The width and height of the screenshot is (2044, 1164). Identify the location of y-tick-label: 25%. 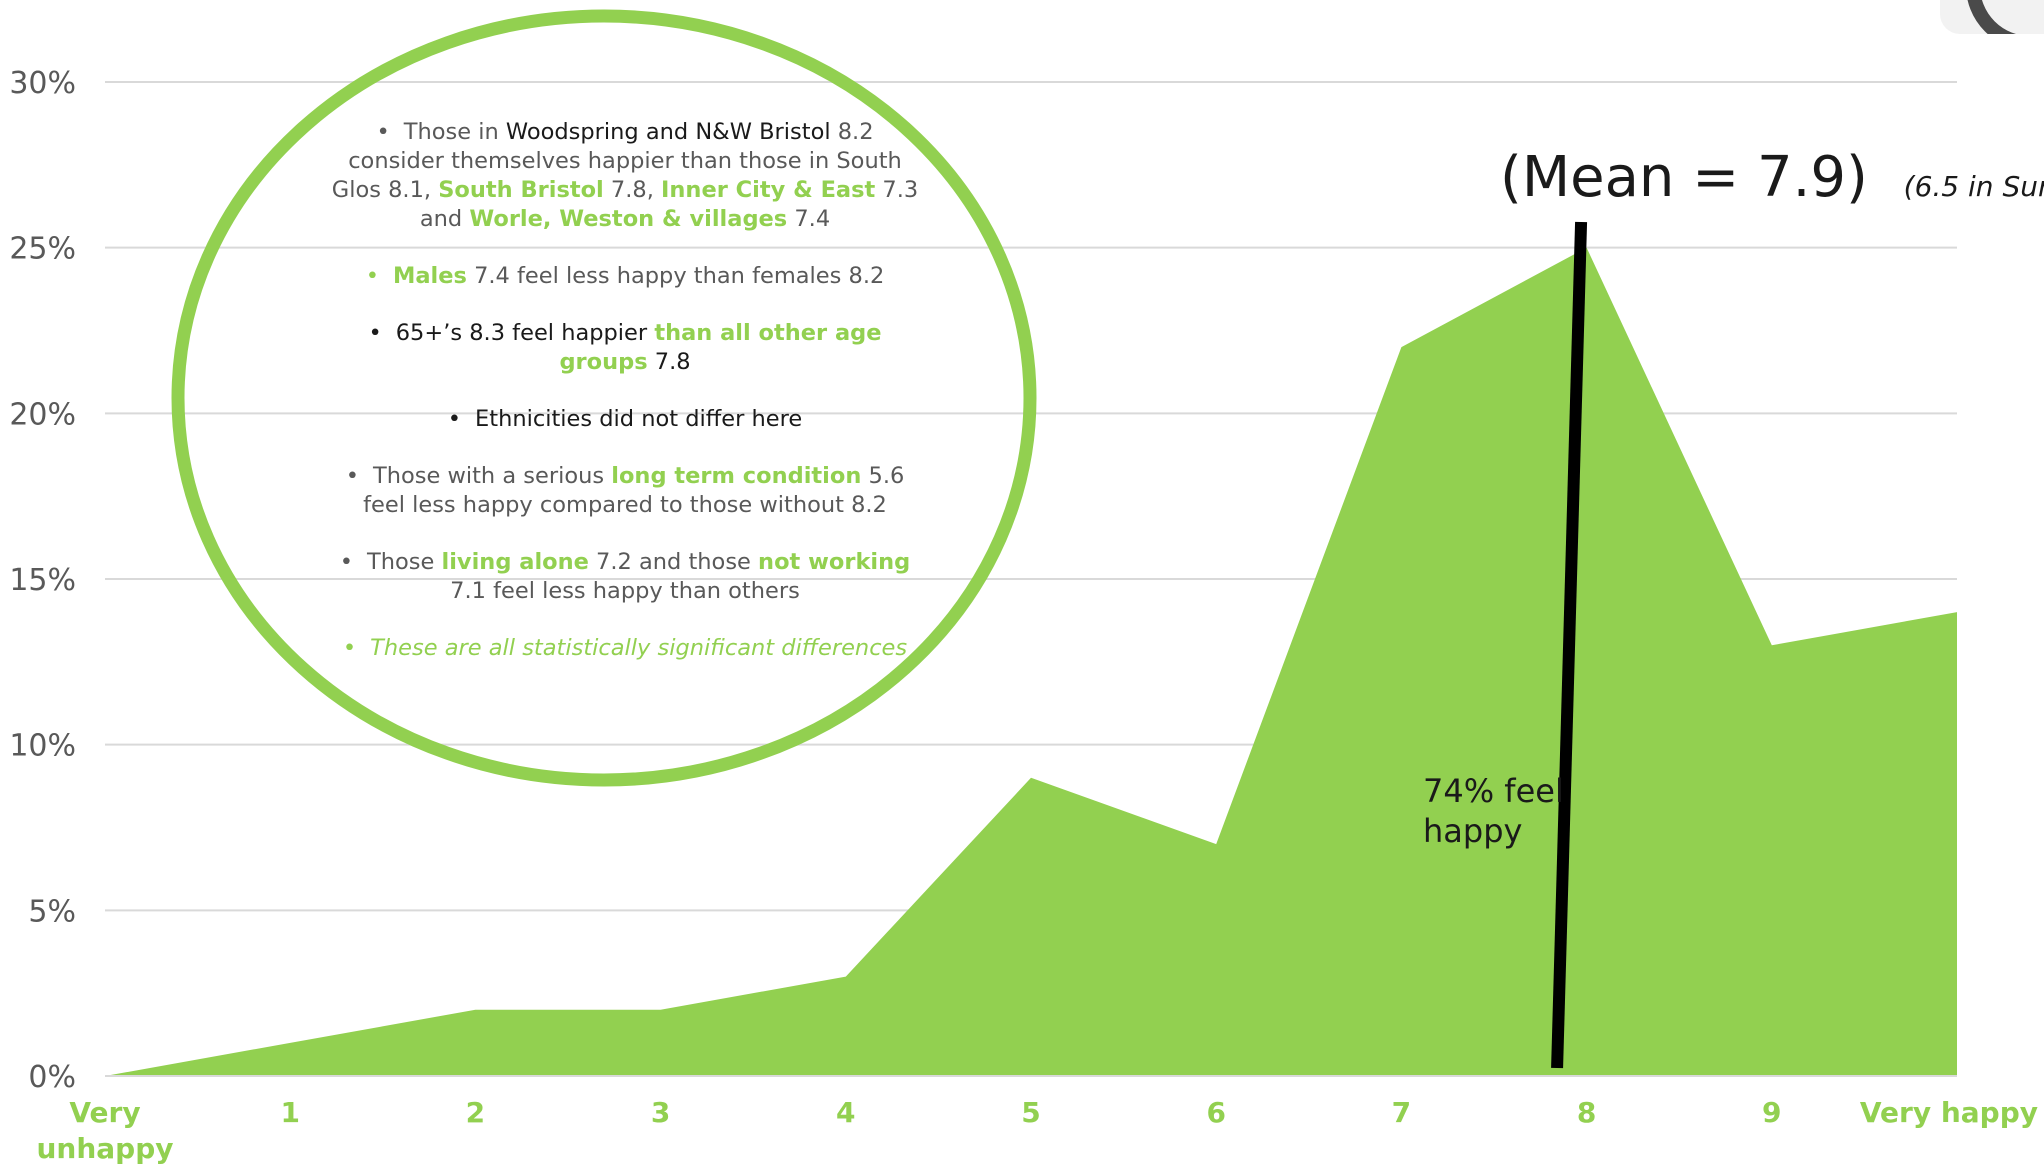
(42, 249).